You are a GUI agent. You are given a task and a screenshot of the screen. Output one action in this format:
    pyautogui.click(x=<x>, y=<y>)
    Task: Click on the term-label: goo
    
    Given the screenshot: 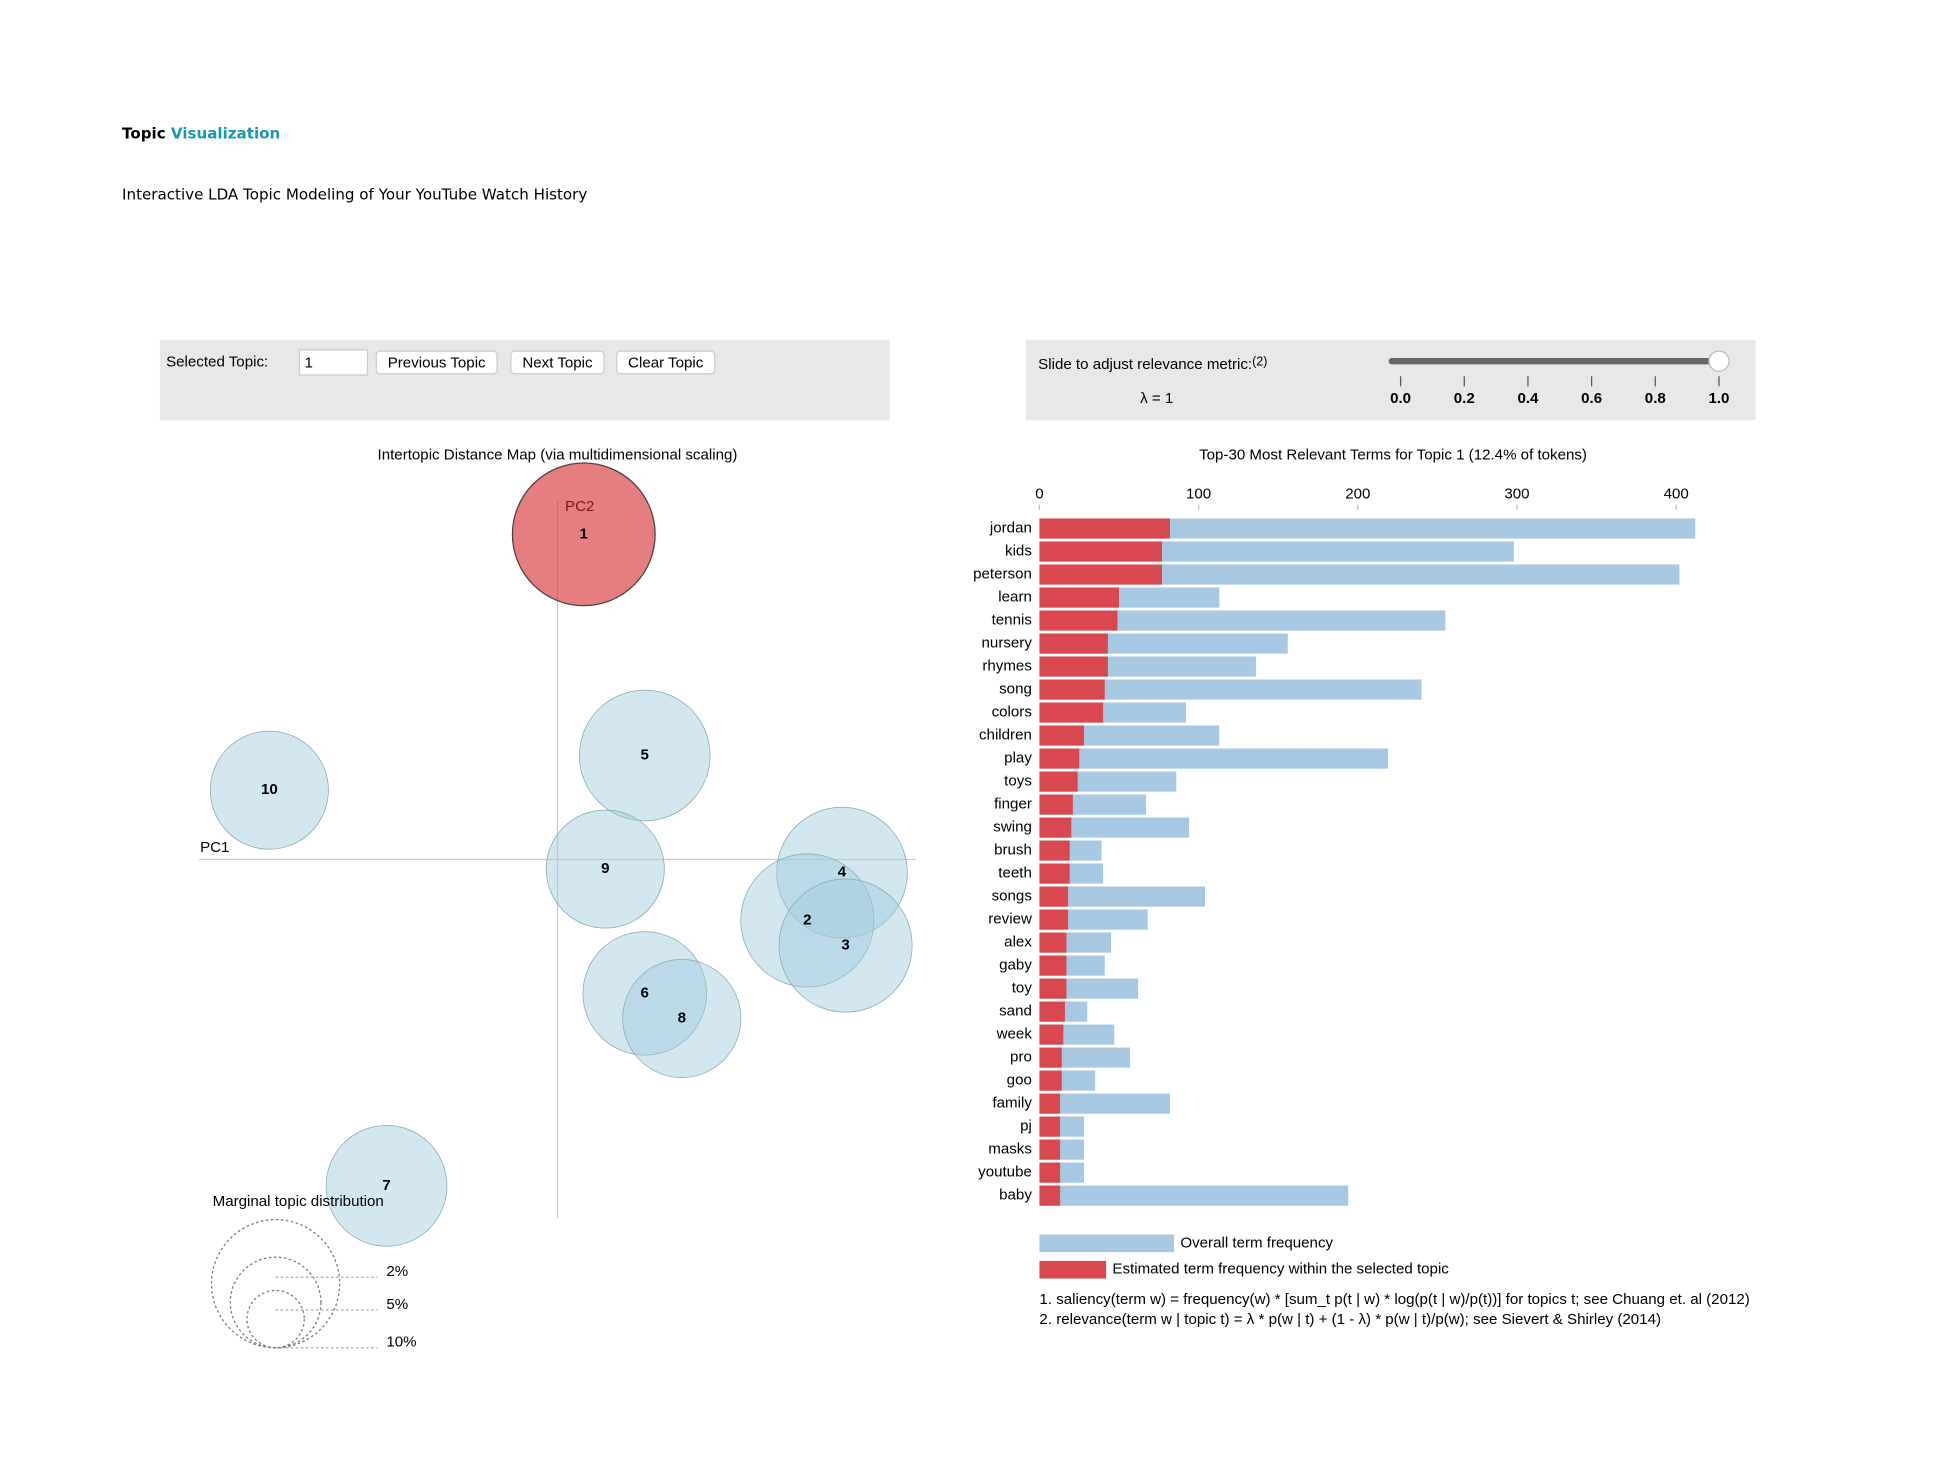 What is the action you would take?
    pyautogui.click(x=1019, y=1080)
    